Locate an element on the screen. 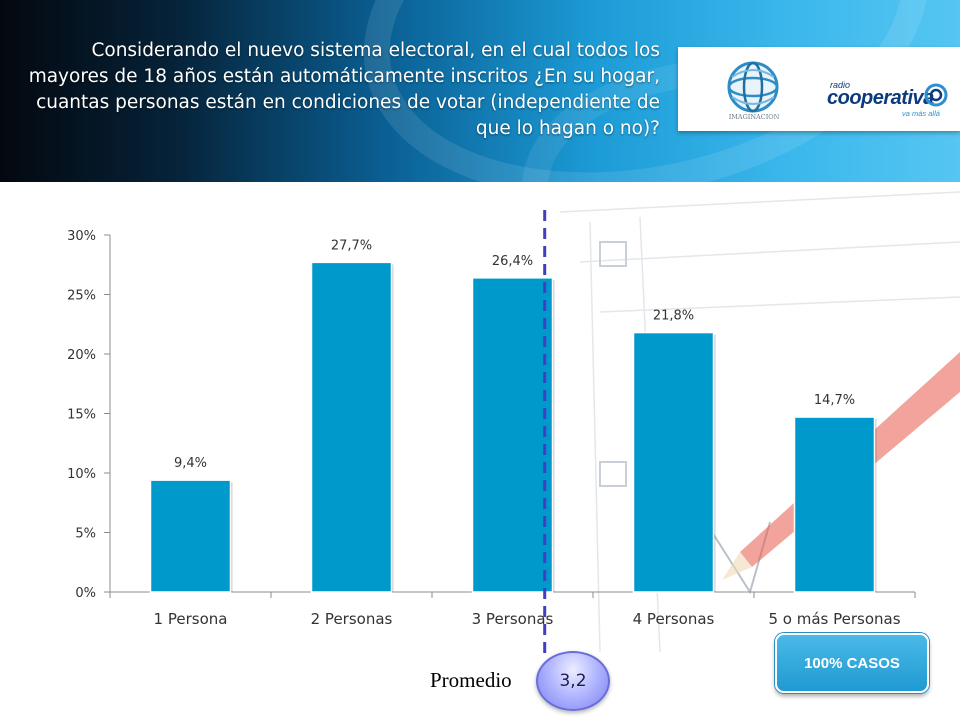 This screenshot has width=960, height=720. x-category-label: 3 Personas is located at coordinates (513, 619).